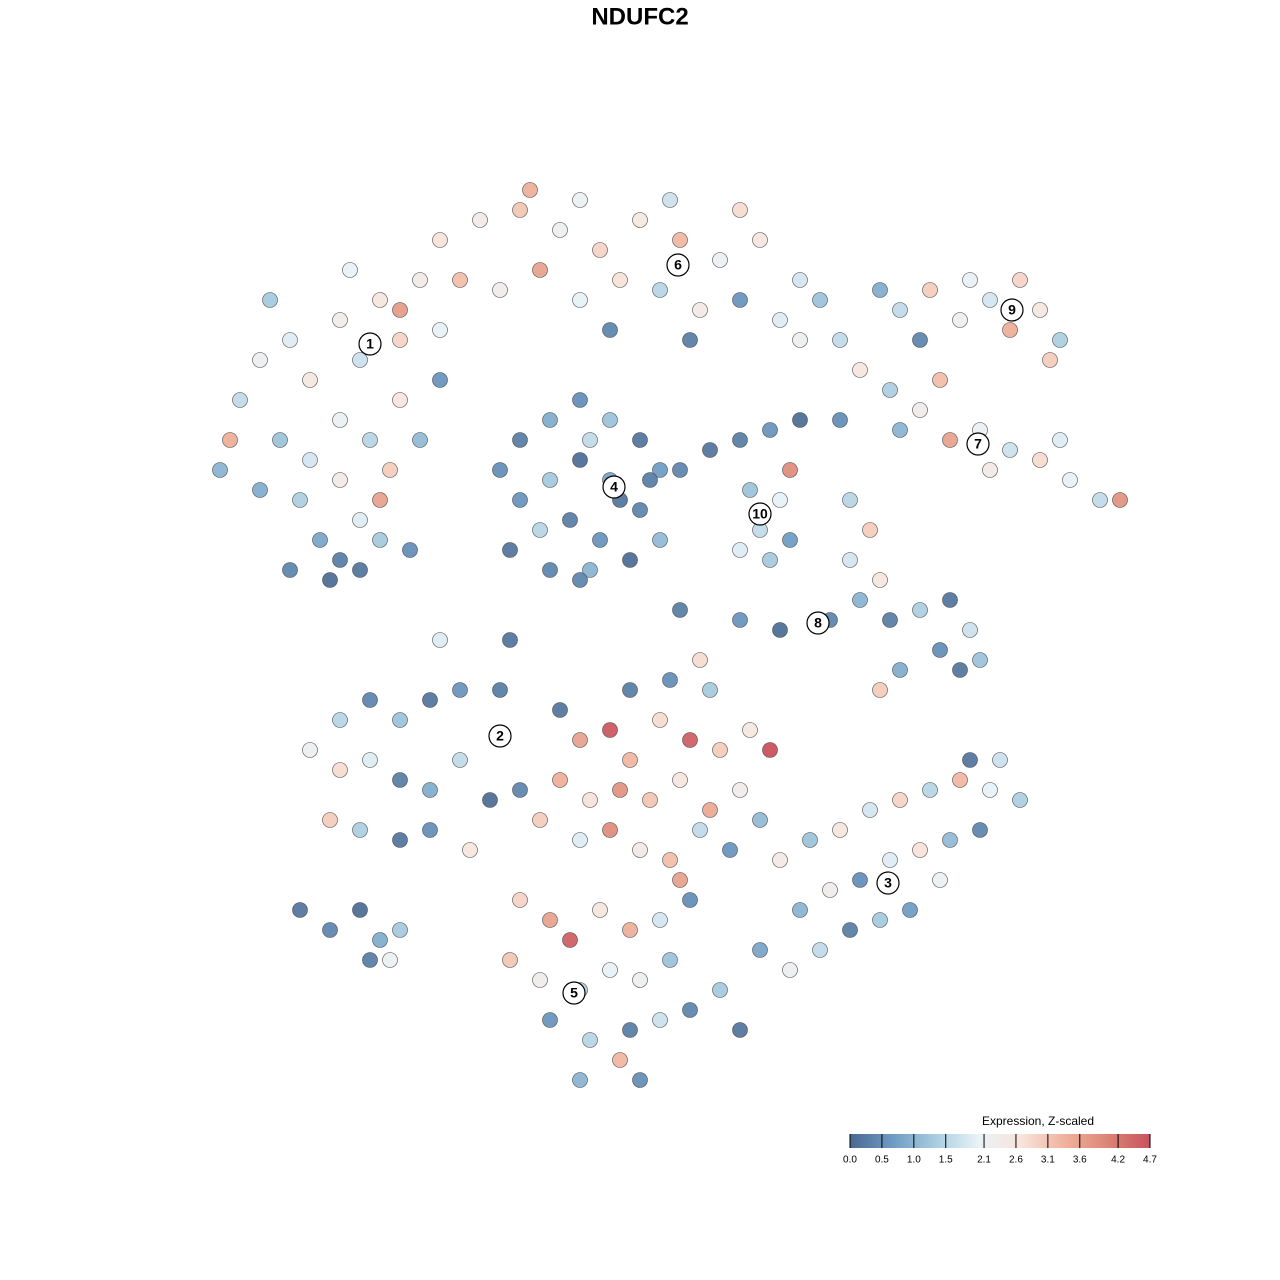  Describe the element at coordinates (370, 344) in the screenshot. I see `cluster-label: 1` at that location.